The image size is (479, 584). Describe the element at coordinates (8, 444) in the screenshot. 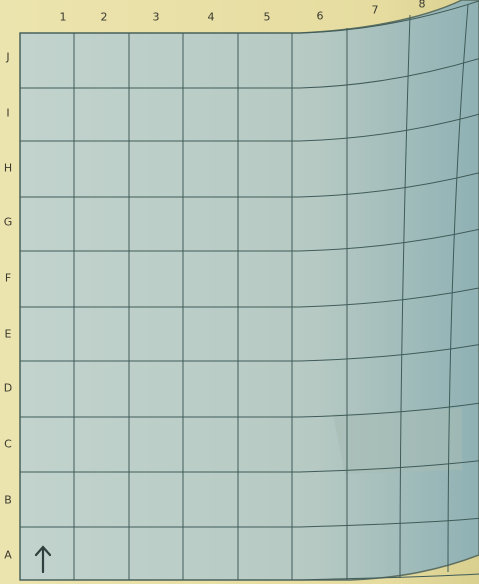

I see `row-label: C` at that location.